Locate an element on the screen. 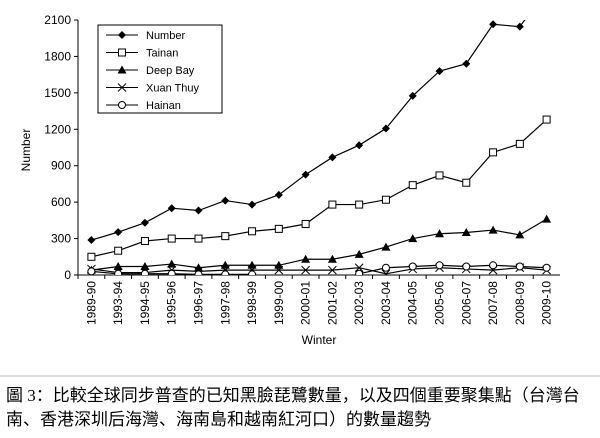 This screenshot has height=438, width=600. y-axis-title: Number is located at coordinates (26, 150).